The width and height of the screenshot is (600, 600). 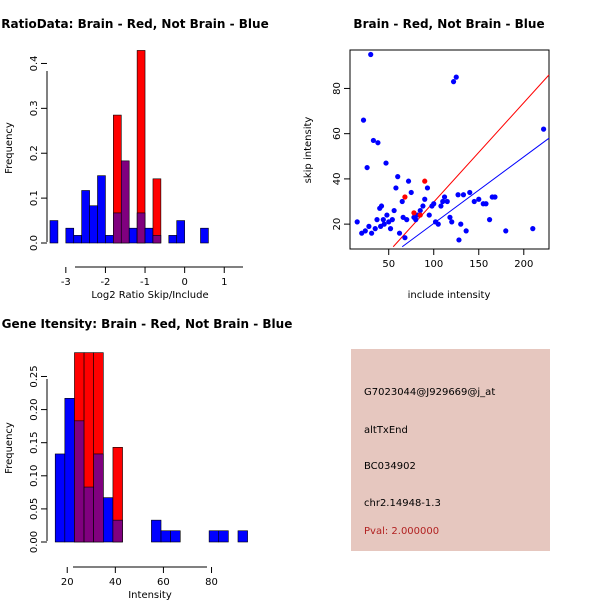 What do you see at coordinates (34, 509) in the screenshot?
I see `y-tick-label: 0.05` at bounding box center [34, 509].